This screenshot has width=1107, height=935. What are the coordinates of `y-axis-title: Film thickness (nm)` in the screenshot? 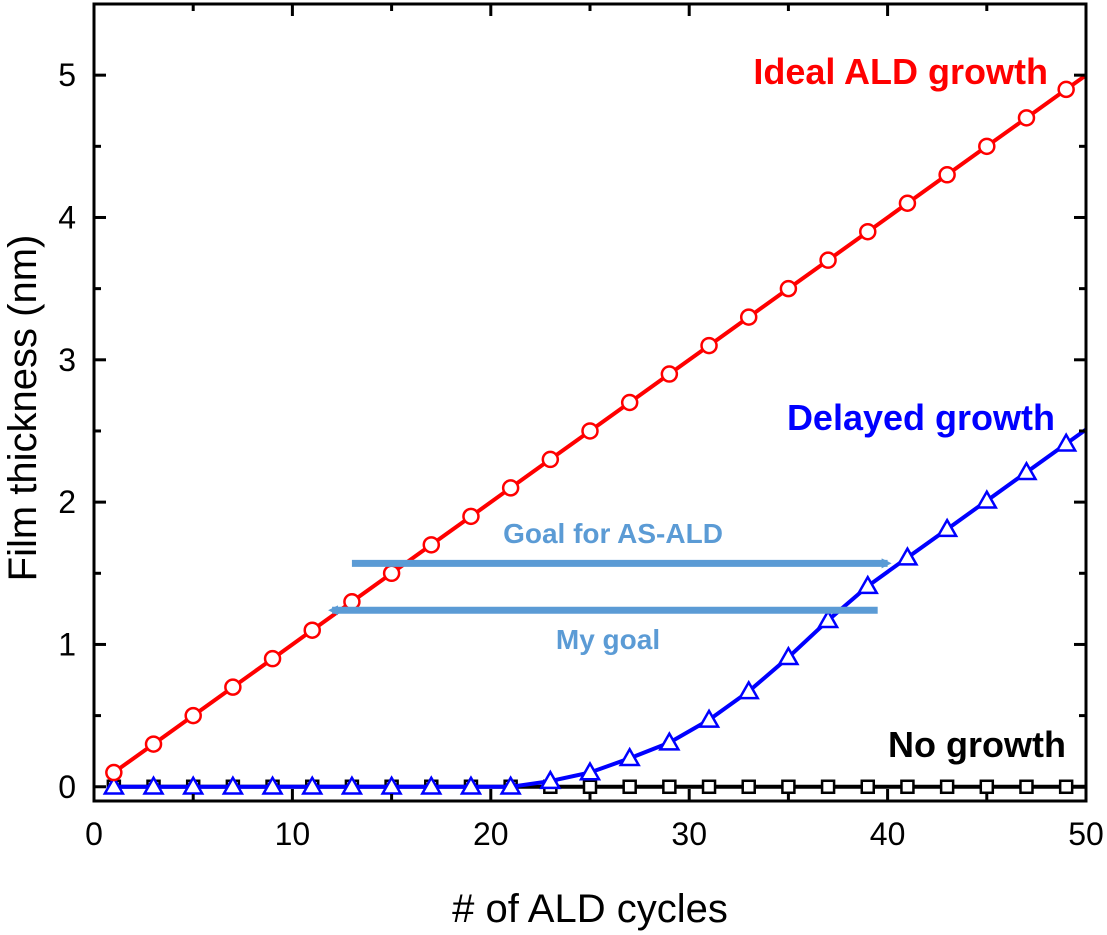 It's located at (23, 408).